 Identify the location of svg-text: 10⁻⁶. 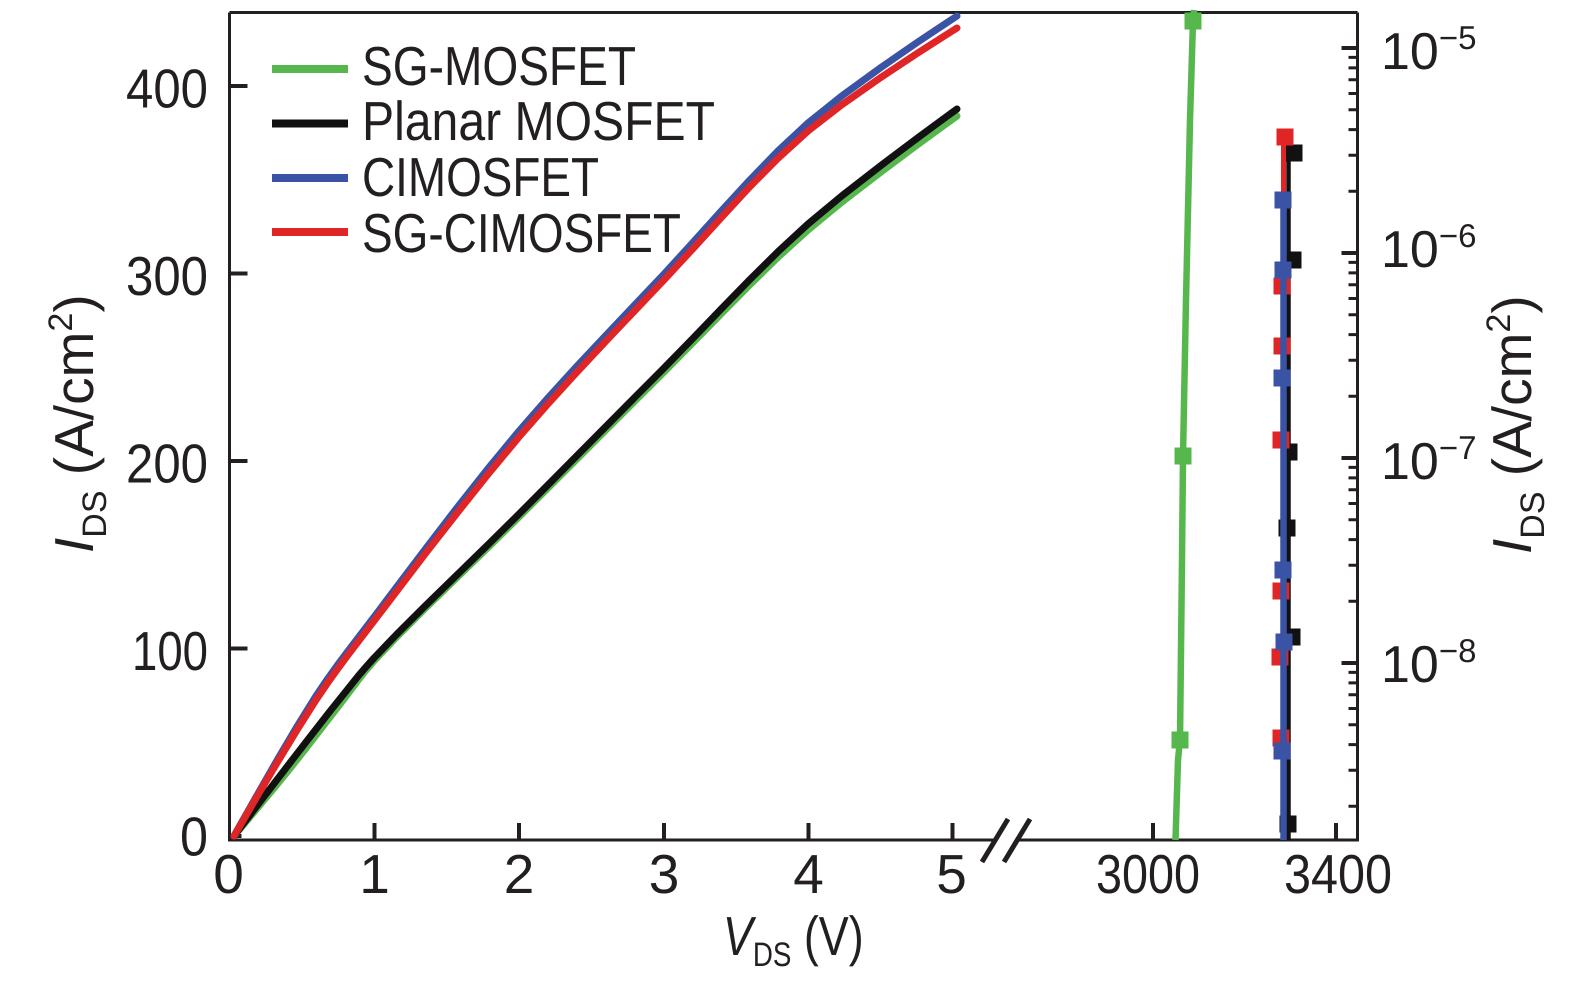
(1428, 248).